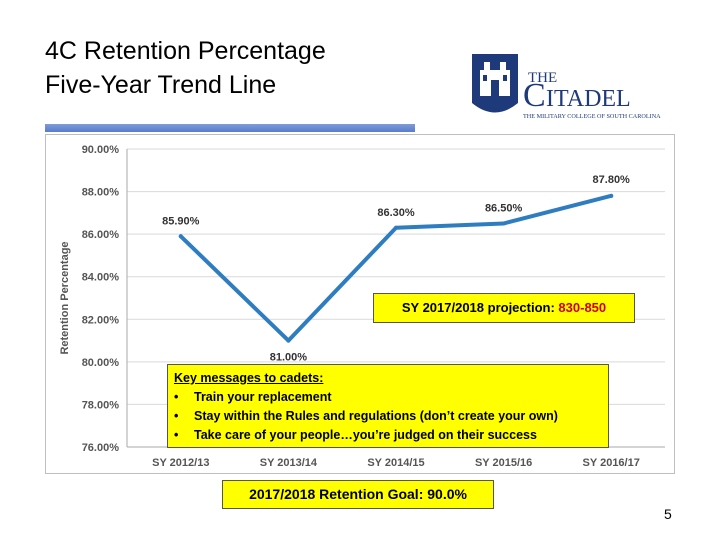 The height and width of the screenshot is (540, 720). I want to click on title-line-1: 4C Retention Percentage, so click(185, 51).